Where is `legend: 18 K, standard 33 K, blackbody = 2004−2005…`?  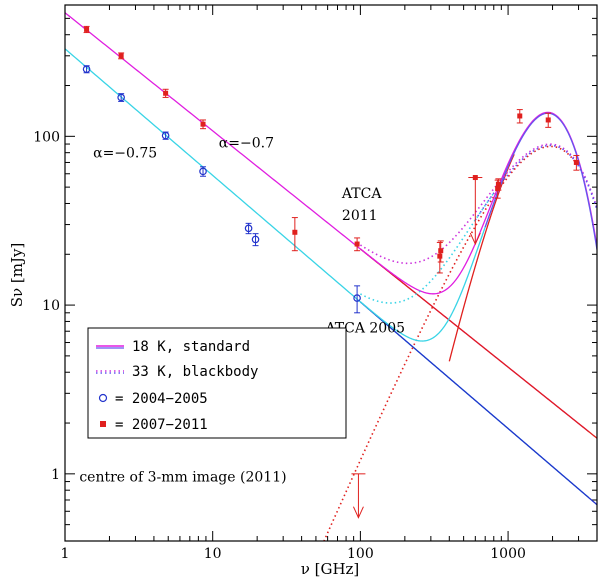 legend: 18 K, standard 33 K, blackbody = 2004−2005… is located at coordinates (217, 383).